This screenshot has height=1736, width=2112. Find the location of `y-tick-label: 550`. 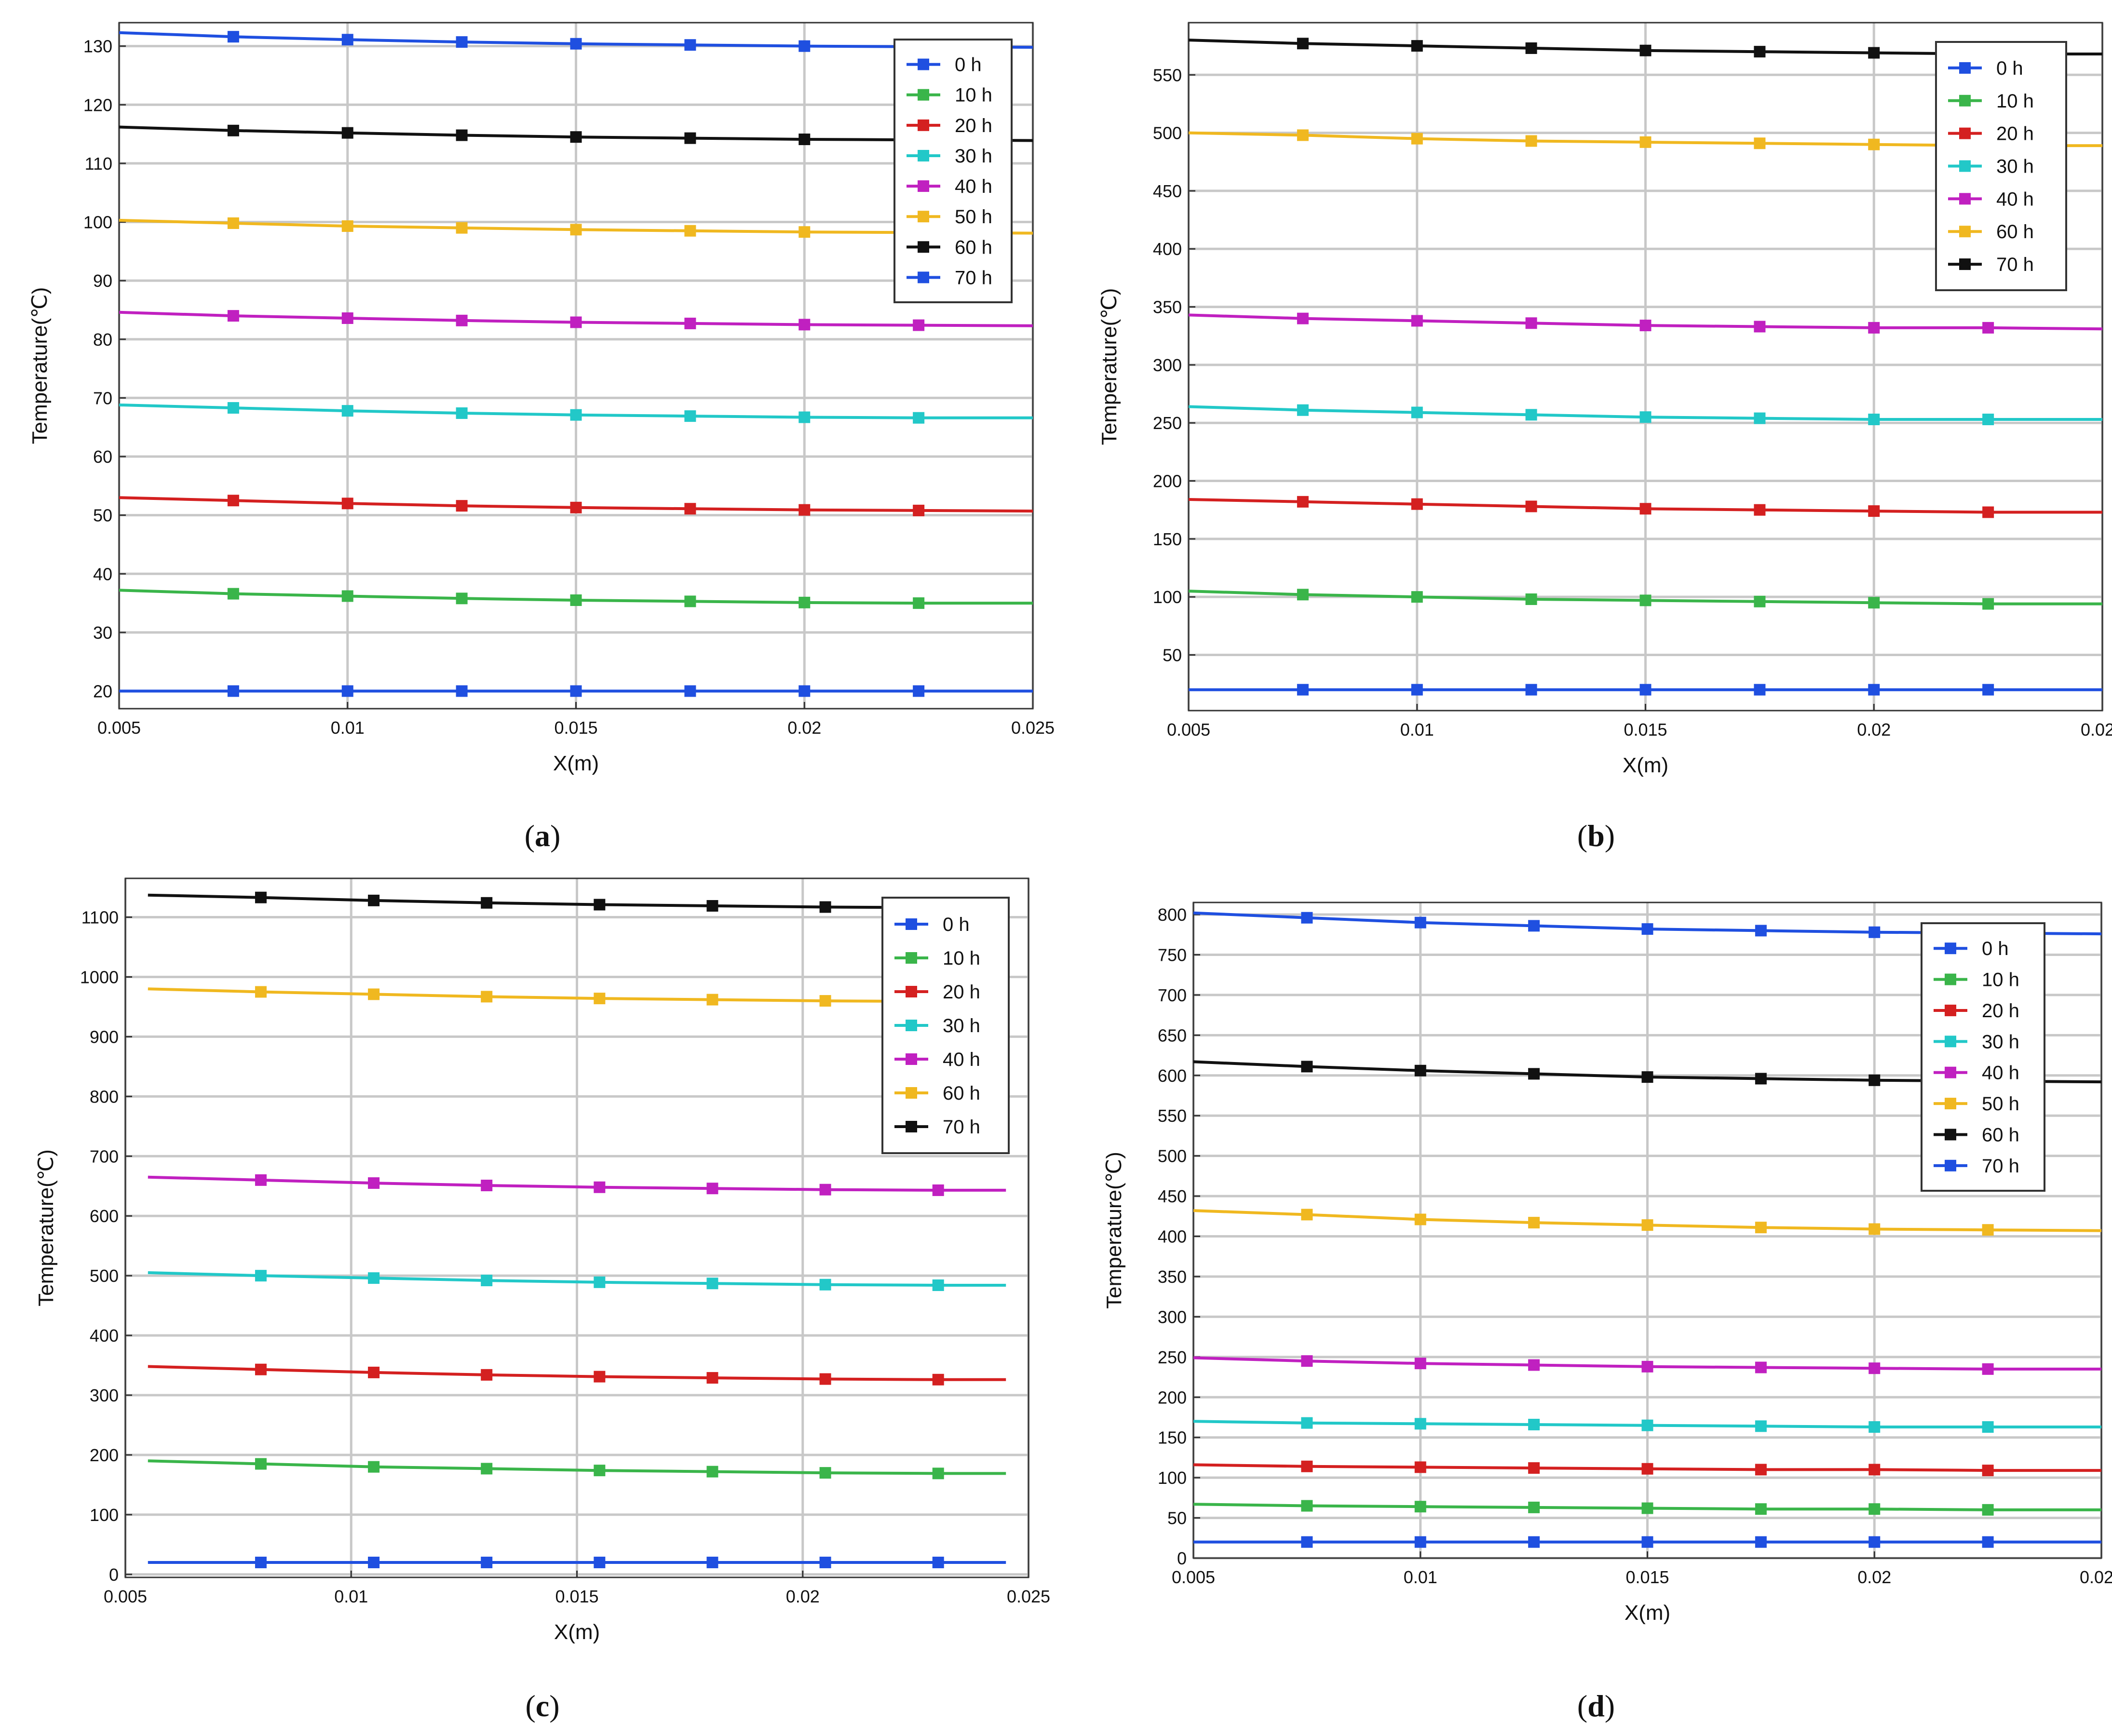

y-tick-label: 550 is located at coordinates (1172, 1116).